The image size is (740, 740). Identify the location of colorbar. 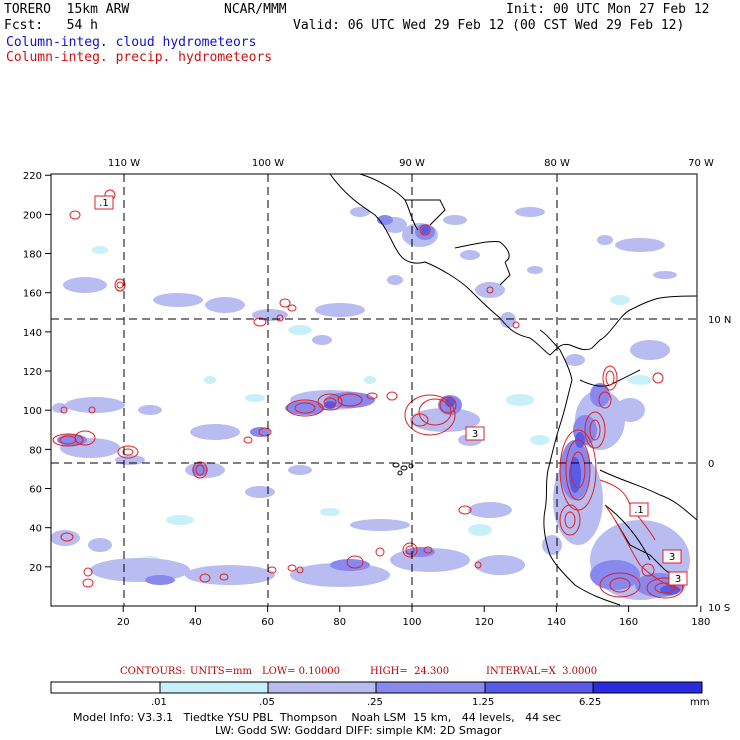
(376, 687).